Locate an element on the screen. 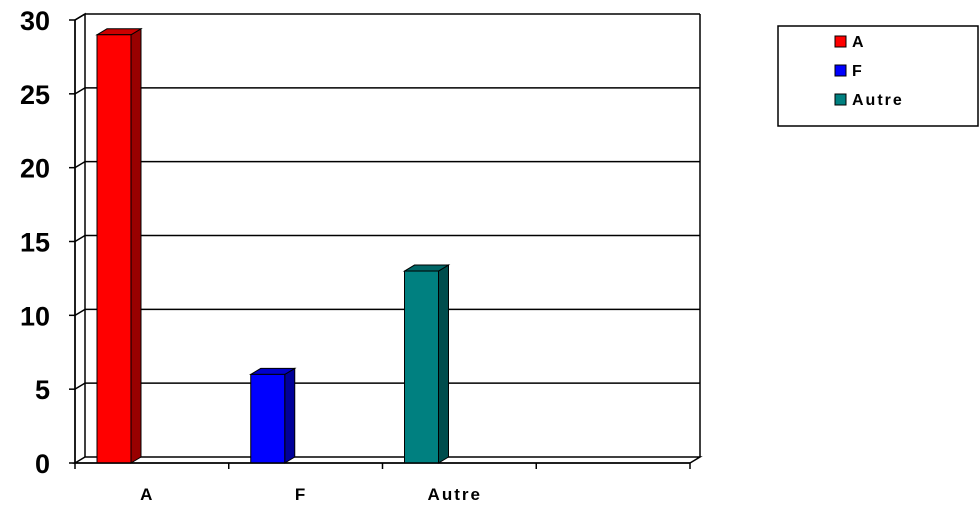  x-tick-labels: A F Autre is located at coordinates (311, 494).